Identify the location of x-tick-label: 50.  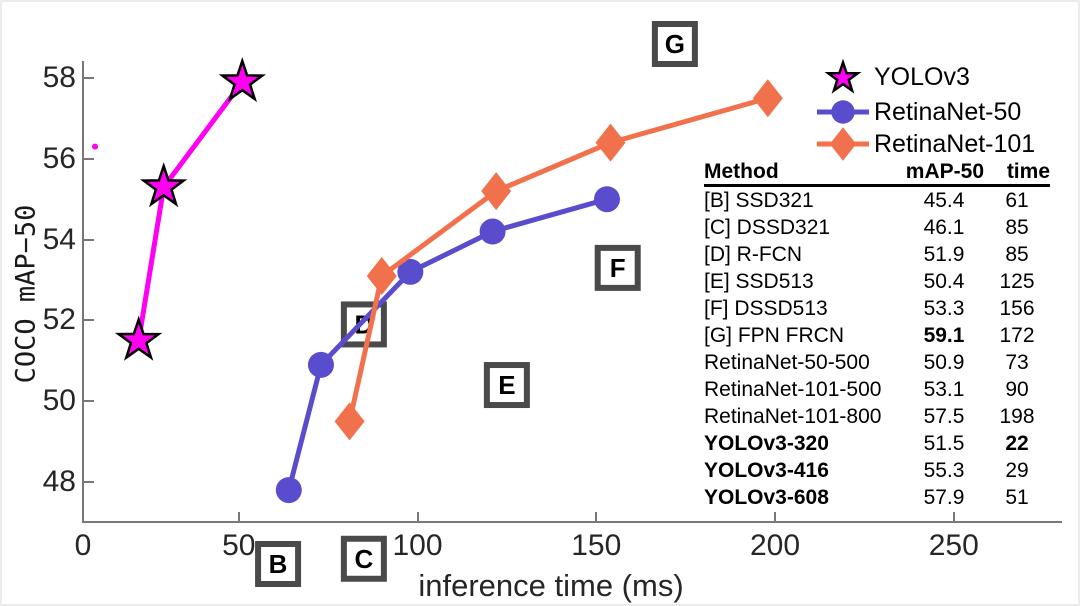
(239, 545).